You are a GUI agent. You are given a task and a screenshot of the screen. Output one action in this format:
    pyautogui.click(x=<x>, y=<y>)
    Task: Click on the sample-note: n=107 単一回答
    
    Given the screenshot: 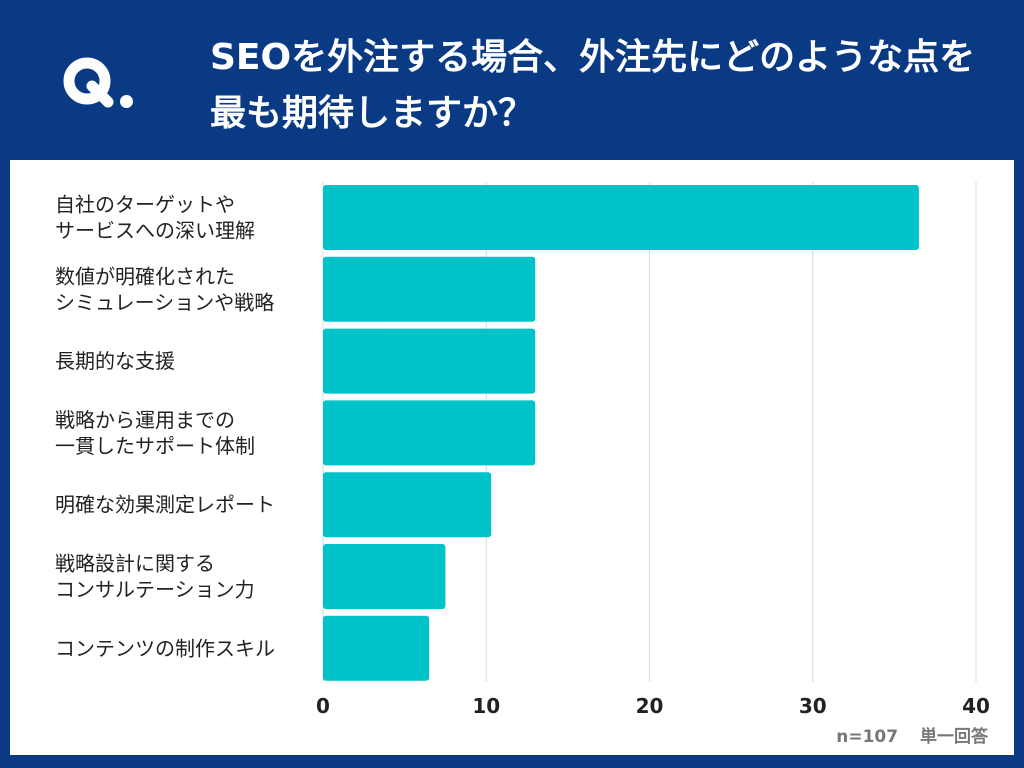 What is the action you would take?
    pyautogui.click(x=912, y=734)
    